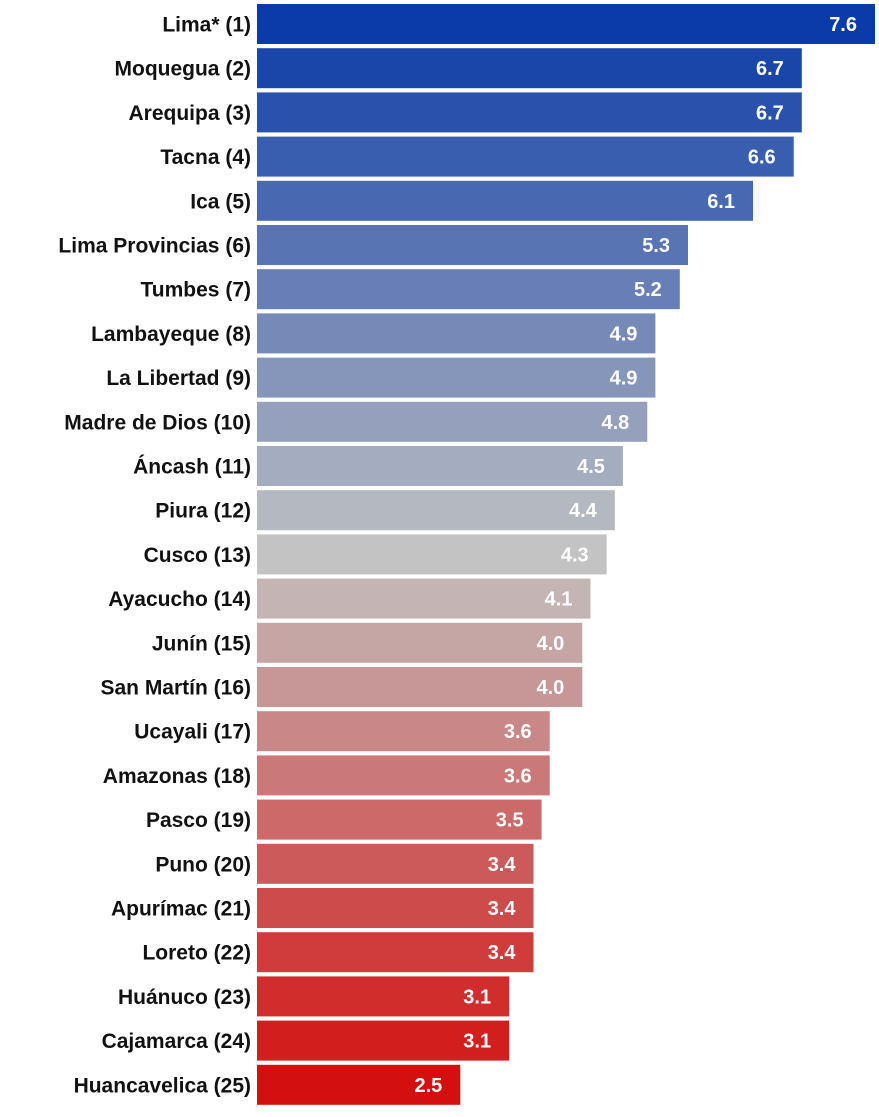 This screenshot has width=879, height=1117. I want to click on category-label: Tumbes (7), so click(196, 290).